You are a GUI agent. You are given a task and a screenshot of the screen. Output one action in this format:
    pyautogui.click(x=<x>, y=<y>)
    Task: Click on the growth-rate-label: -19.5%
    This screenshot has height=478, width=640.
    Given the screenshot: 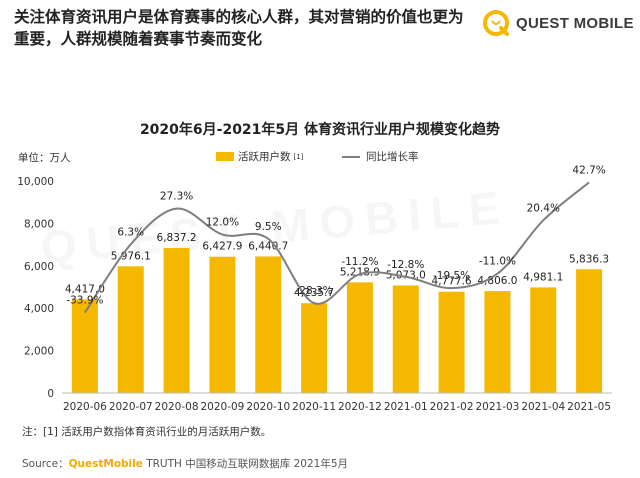 What is the action you would take?
    pyautogui.click(x=451, y=276)
    